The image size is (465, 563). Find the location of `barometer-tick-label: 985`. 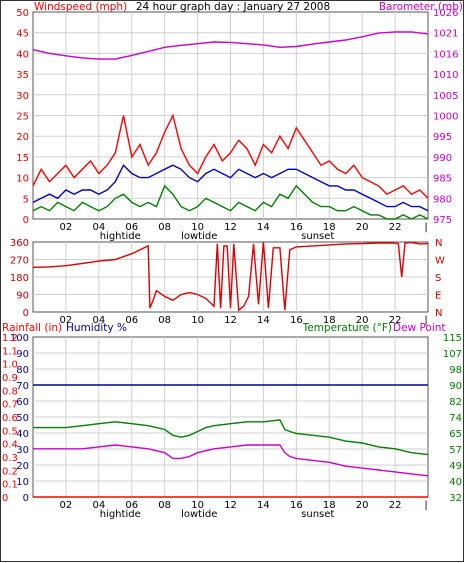

barometer-tick-label: 985 is located at coordinates (442, 179).